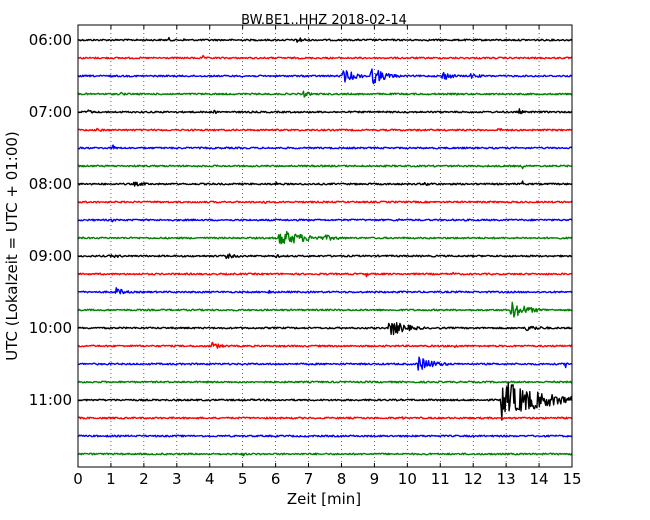 This screenshot has height=520, width=650. What do you see at coordinates (12, 246) in the screenshot?
I see `y-axis-label: UTC (Lokalzeit = UTC + 01:00)` at bounding box center [12, 246].